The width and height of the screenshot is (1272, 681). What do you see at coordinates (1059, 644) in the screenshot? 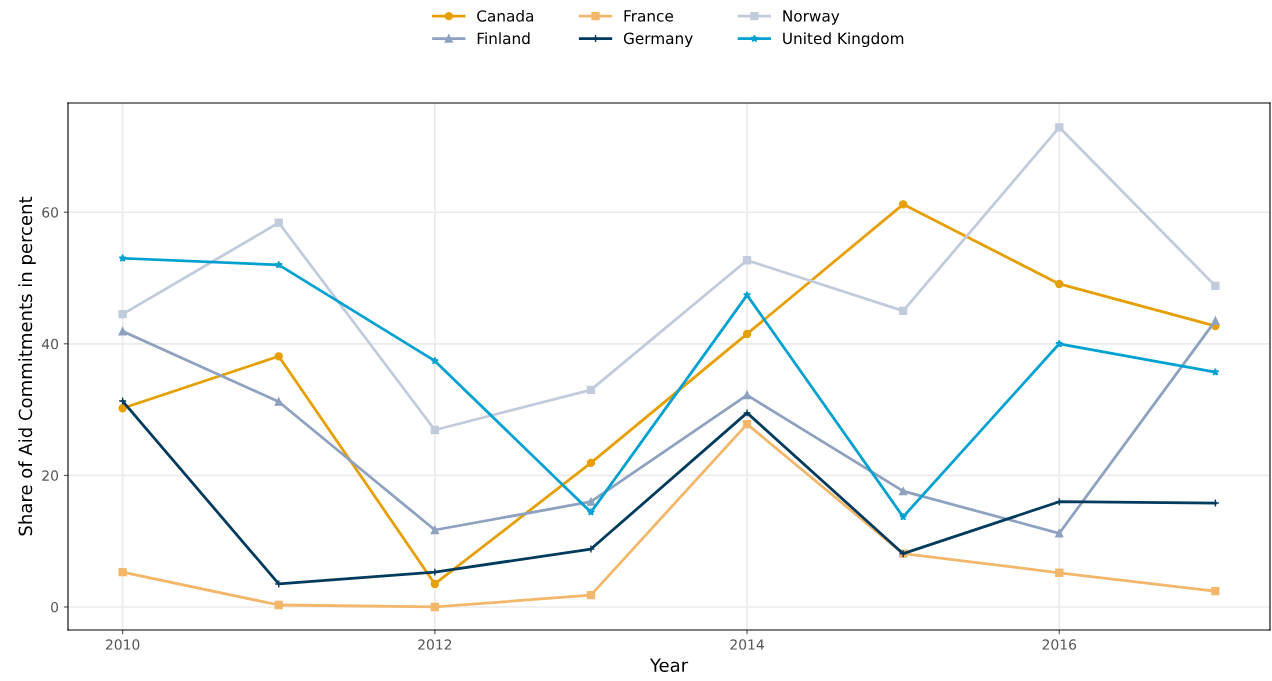
I see `x-tick-label: 2016` at bounding box center [1059, 644].